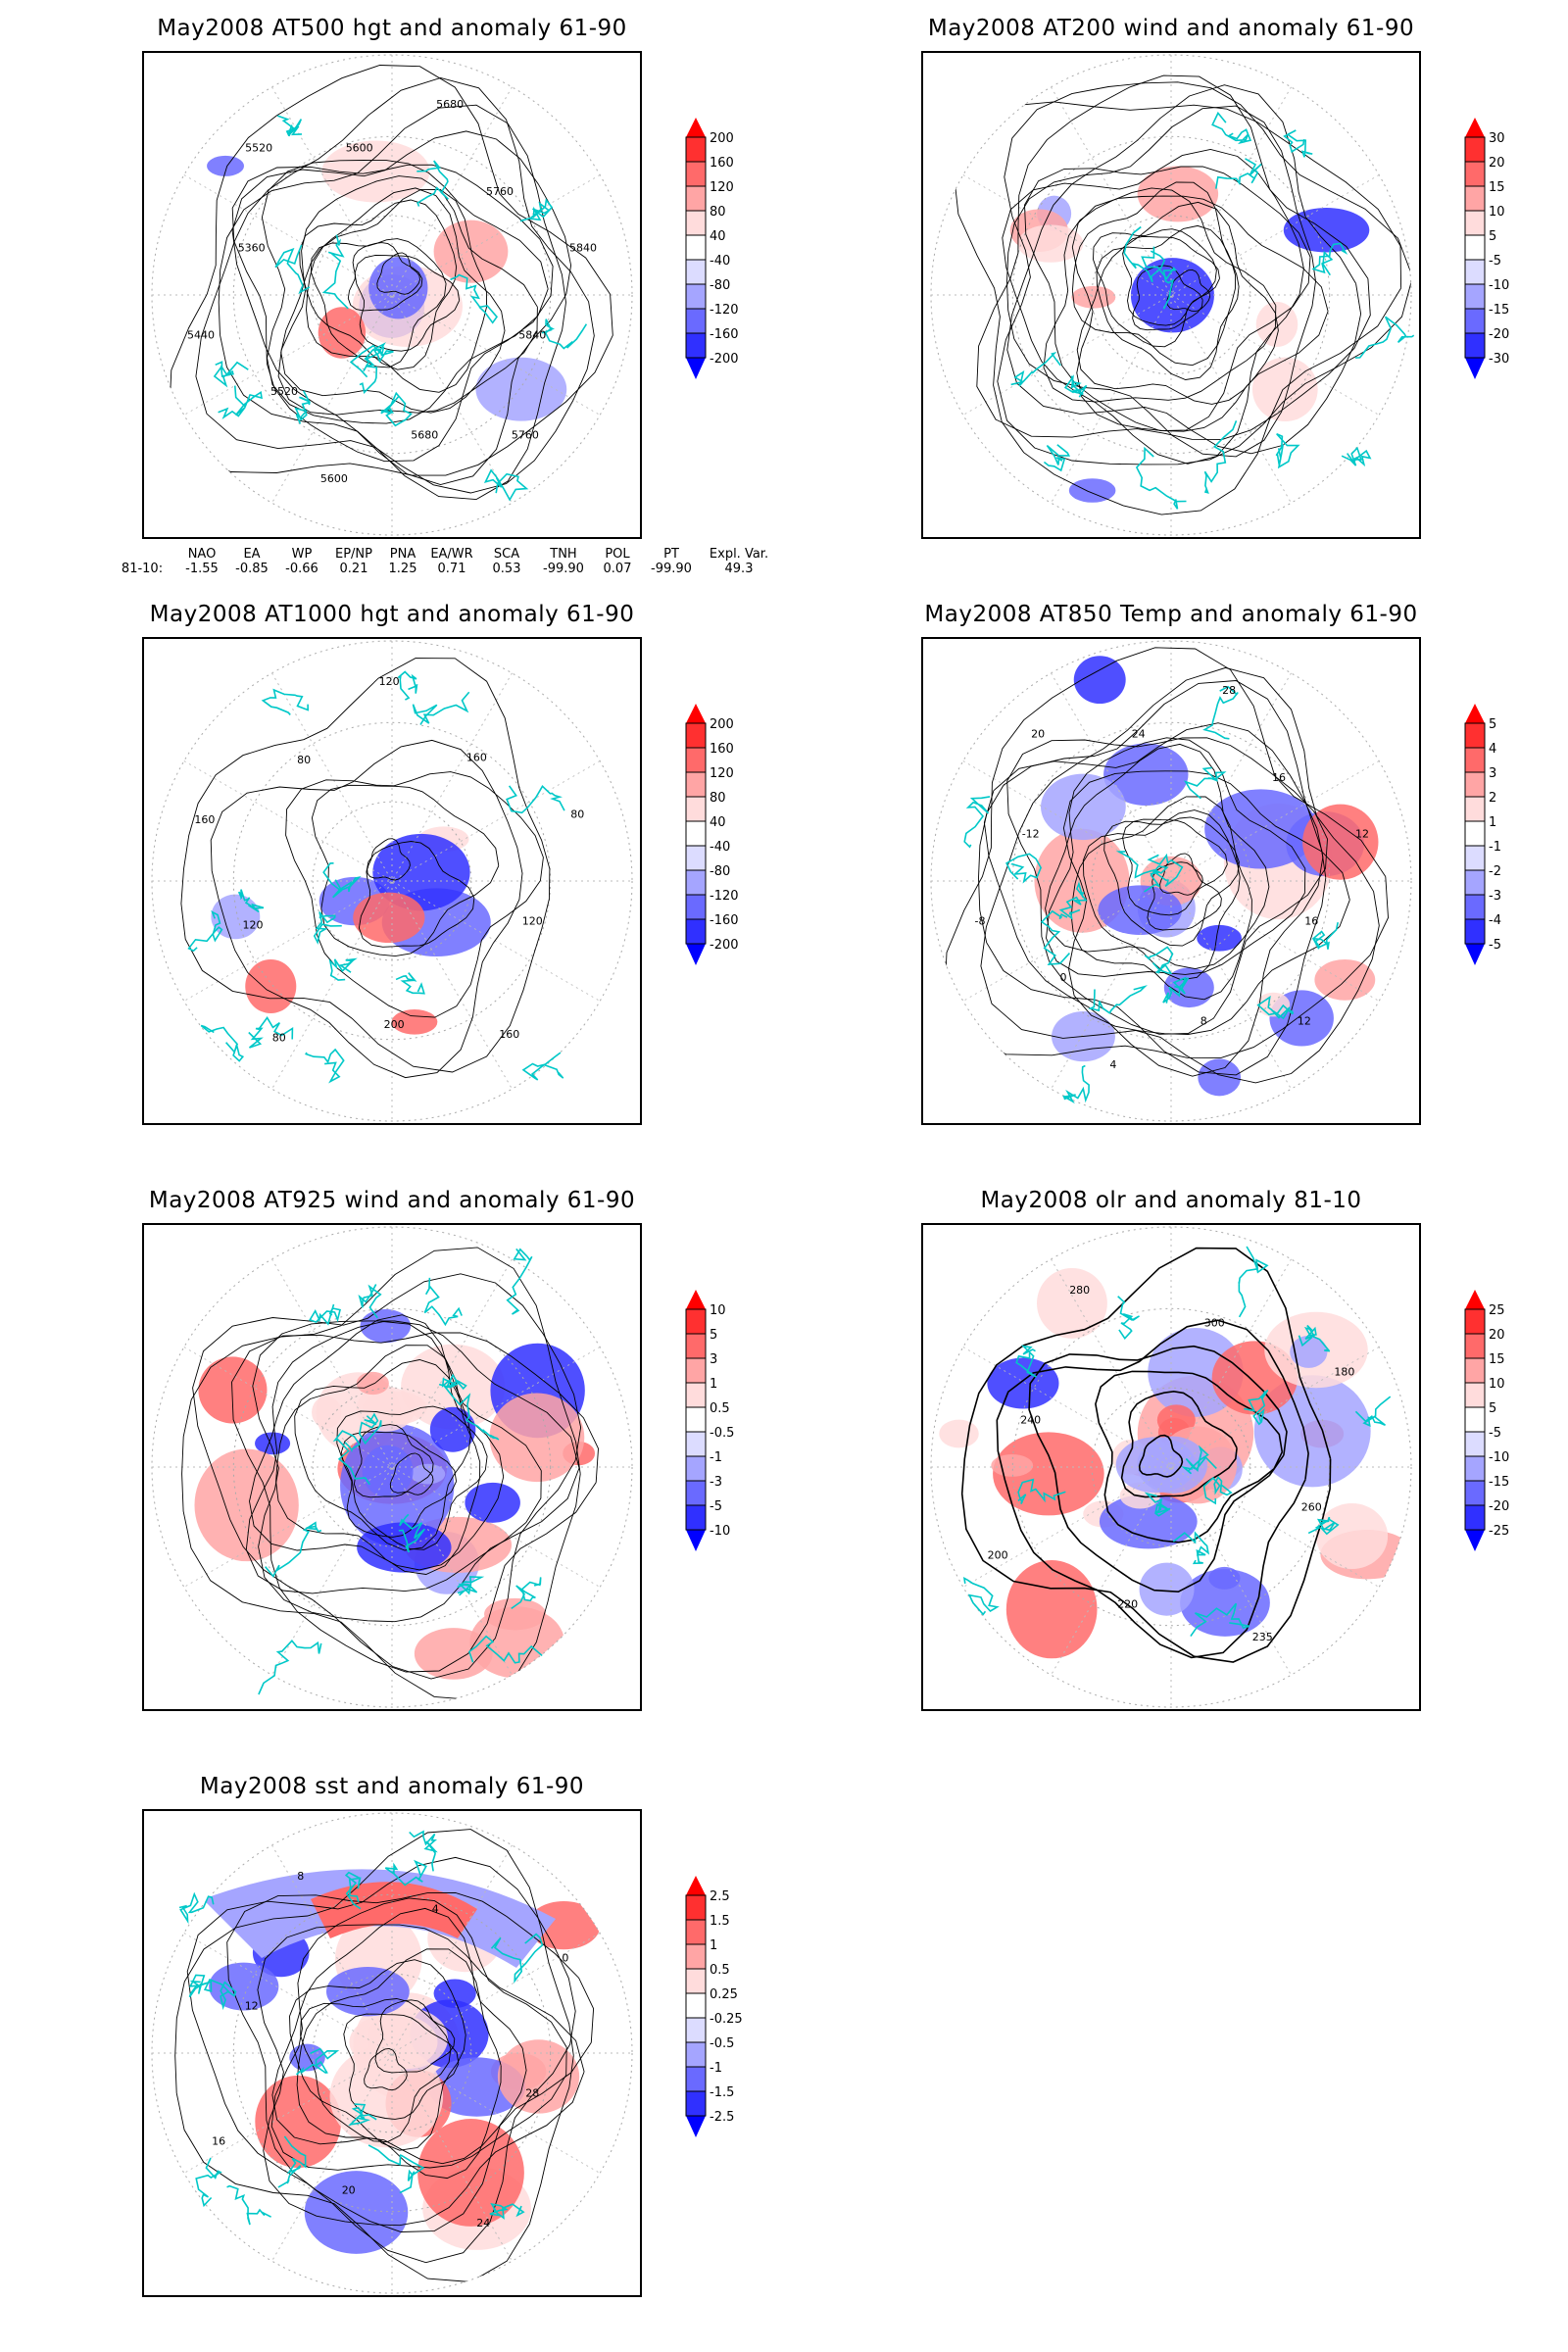 This screenshot has height=2352, width=1568. Describe the element at coordinates (1492, 749) in the screenshot. I see `colorbar-label: 4` at that location.